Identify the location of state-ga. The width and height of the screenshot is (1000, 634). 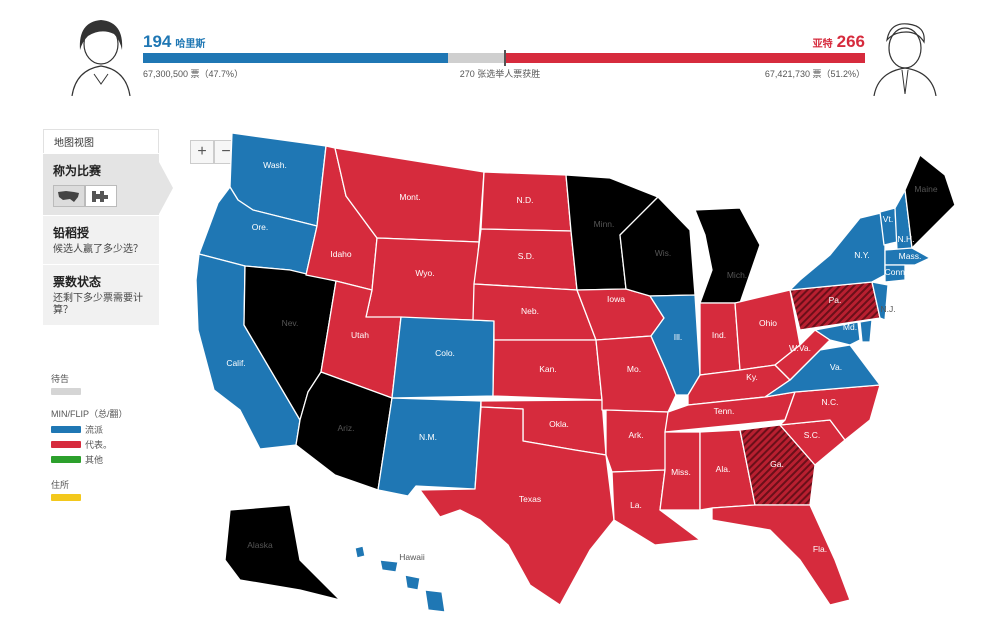
(777, 465).